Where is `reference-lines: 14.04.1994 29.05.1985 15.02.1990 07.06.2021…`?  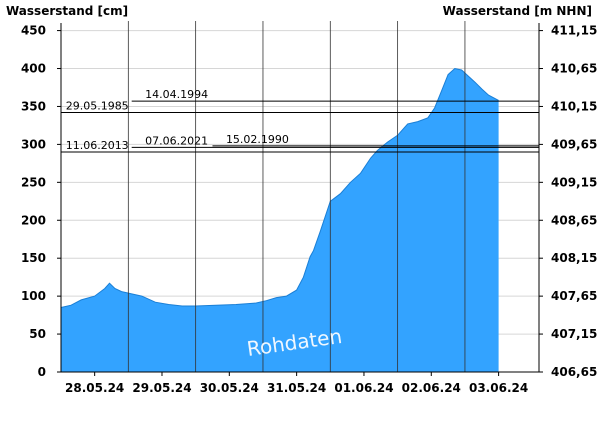
reference-lines: 14.04.1994 29.05.1985 15.02.1990 07.06.2021… is located at coordinates (300, 120).